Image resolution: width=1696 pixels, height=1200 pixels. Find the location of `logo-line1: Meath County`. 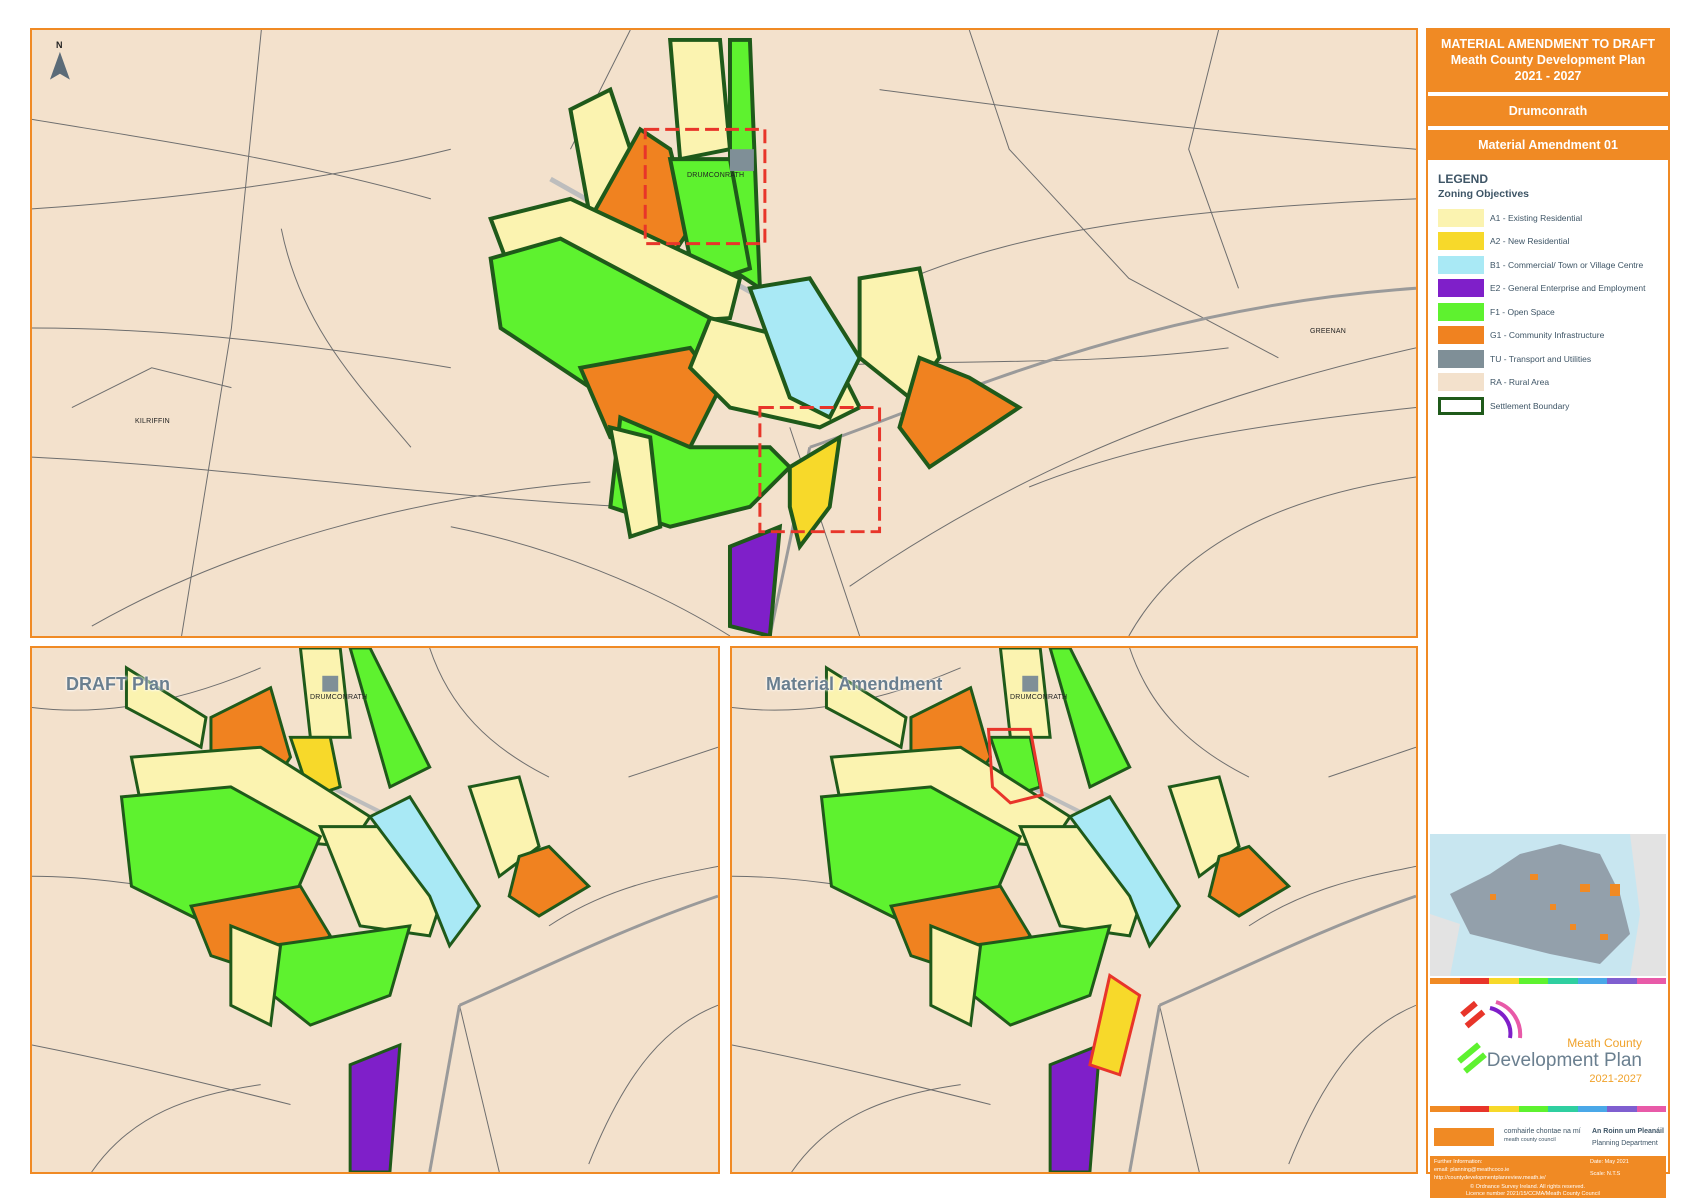

logo-line1: Meath County is located at coordinates (1604, 1043).